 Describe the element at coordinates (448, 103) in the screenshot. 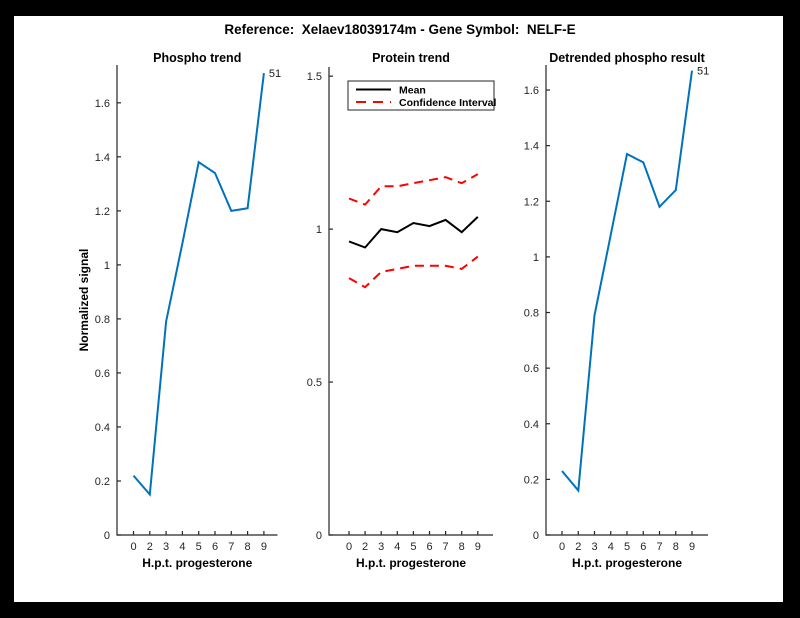

I see `legend-label-confidence-interval: Confidence Interval` at that location.